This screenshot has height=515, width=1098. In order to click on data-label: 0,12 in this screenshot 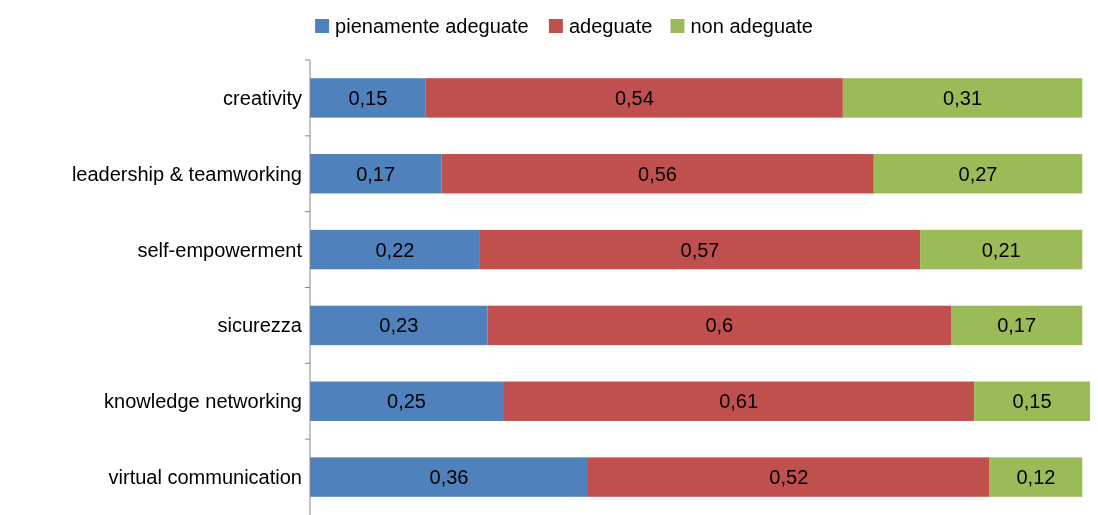, I will do `click(1036, 477)`.